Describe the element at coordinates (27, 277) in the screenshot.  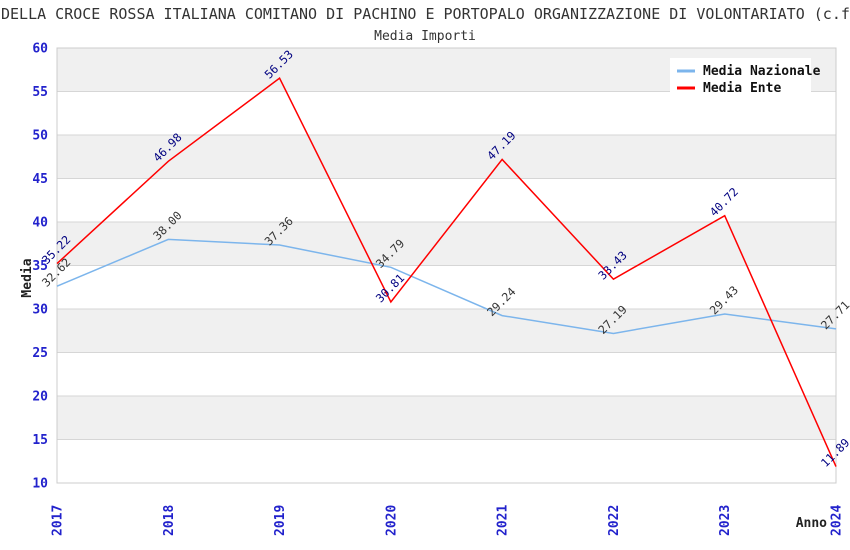
I see `y-axis-title: Media` at that location.